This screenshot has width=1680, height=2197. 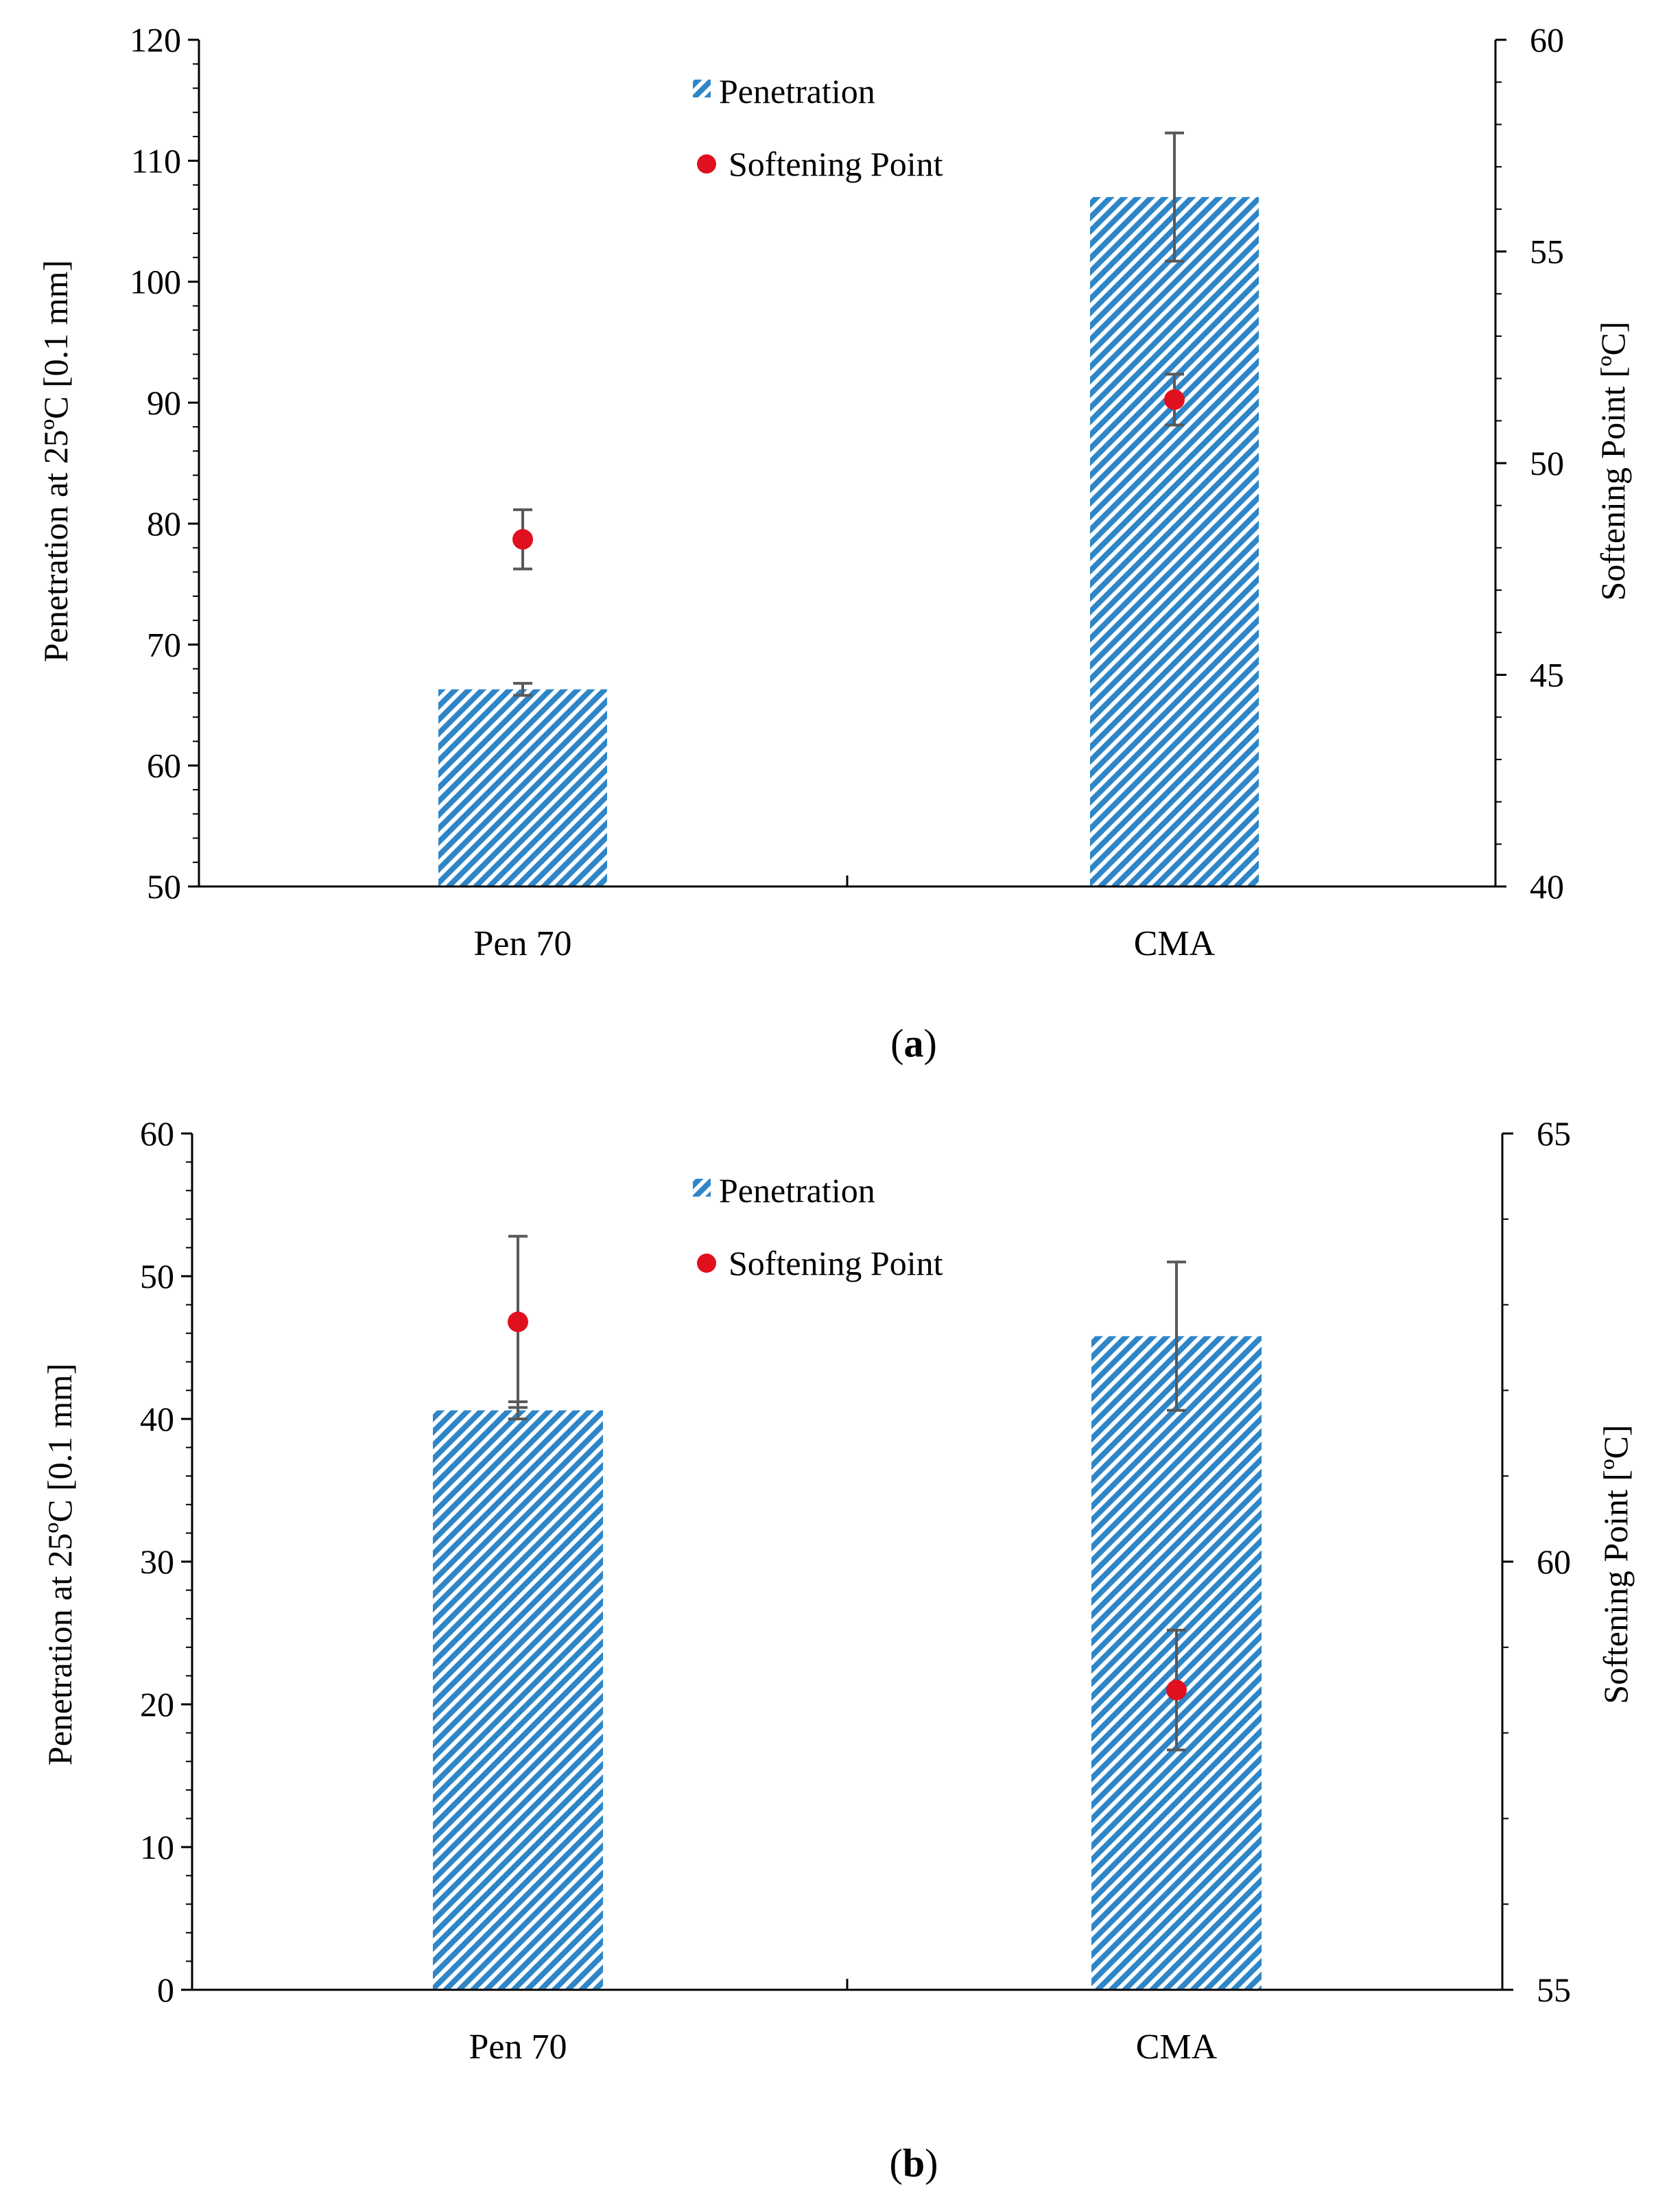 What do you see at coordinates (843, 2047) in the screenshot?
I see `panel-b-category-labels: Pen 70 CMA` at bounding box center [843, 2047].